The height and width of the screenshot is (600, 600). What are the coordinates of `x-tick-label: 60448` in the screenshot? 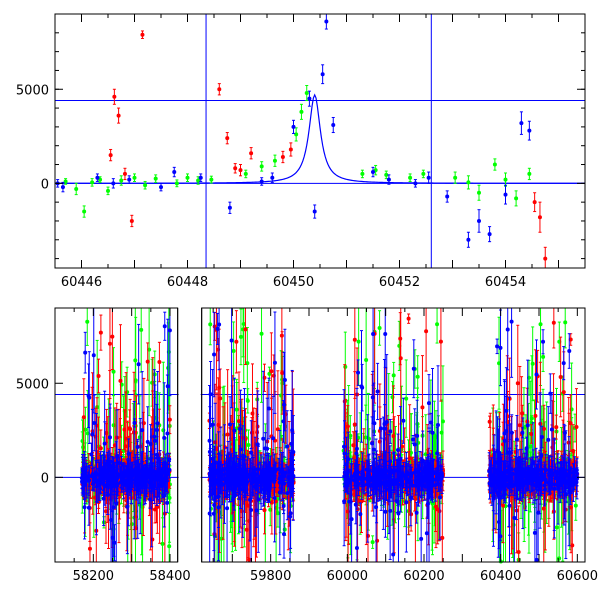 It's located at (187, 282).